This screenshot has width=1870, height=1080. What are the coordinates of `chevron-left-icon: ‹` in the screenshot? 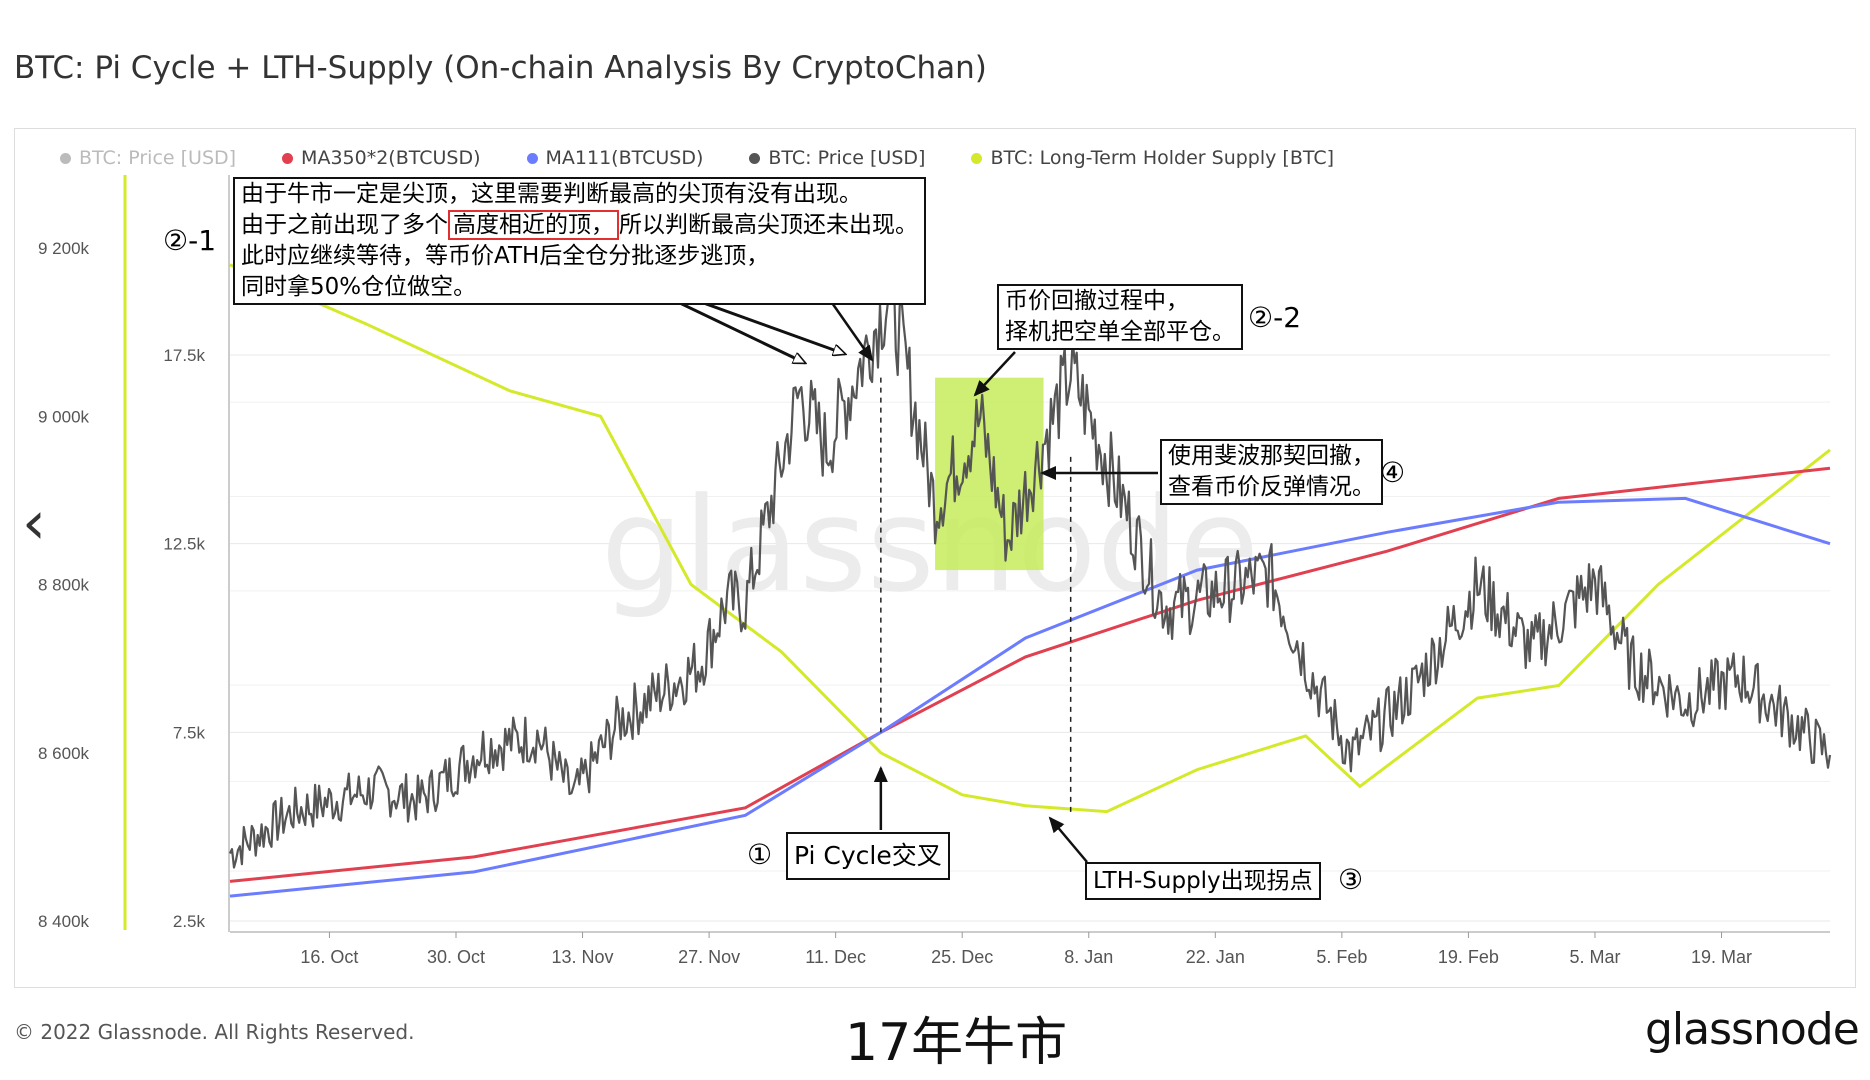 It's located at (34, 523).